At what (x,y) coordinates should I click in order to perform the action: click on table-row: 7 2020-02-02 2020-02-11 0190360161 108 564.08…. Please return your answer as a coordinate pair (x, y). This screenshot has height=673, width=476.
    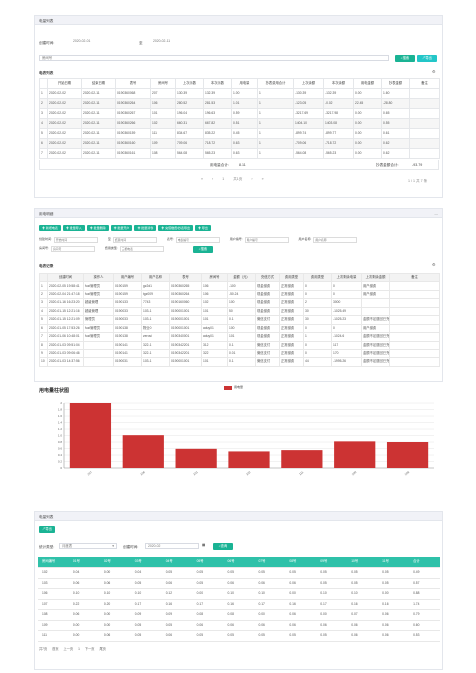
    Looking at the image, I should click on (239, 153).